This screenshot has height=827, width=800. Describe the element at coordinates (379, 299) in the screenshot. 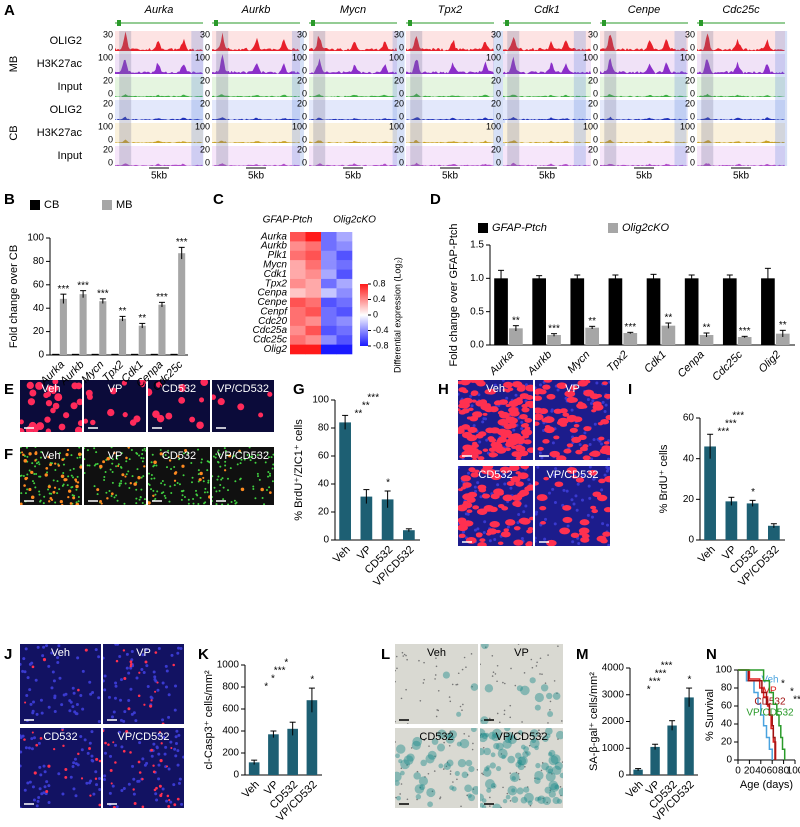

I see `colorbar-tick-label: 0.4` at that location.